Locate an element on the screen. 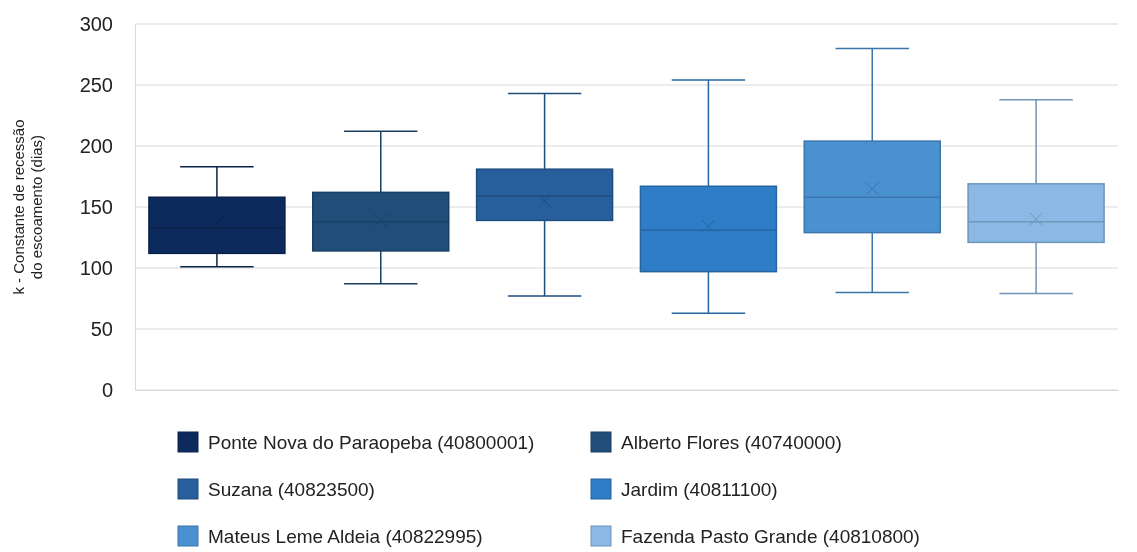 This screenshot has height=552, width=1137. legend-label: Alberto Flores (40740000) is located at coordinates (731, 442).